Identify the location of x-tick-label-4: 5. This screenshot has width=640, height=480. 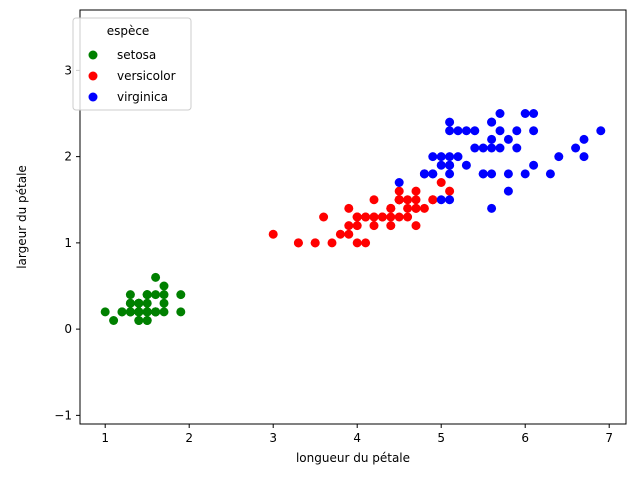
(441, 438).